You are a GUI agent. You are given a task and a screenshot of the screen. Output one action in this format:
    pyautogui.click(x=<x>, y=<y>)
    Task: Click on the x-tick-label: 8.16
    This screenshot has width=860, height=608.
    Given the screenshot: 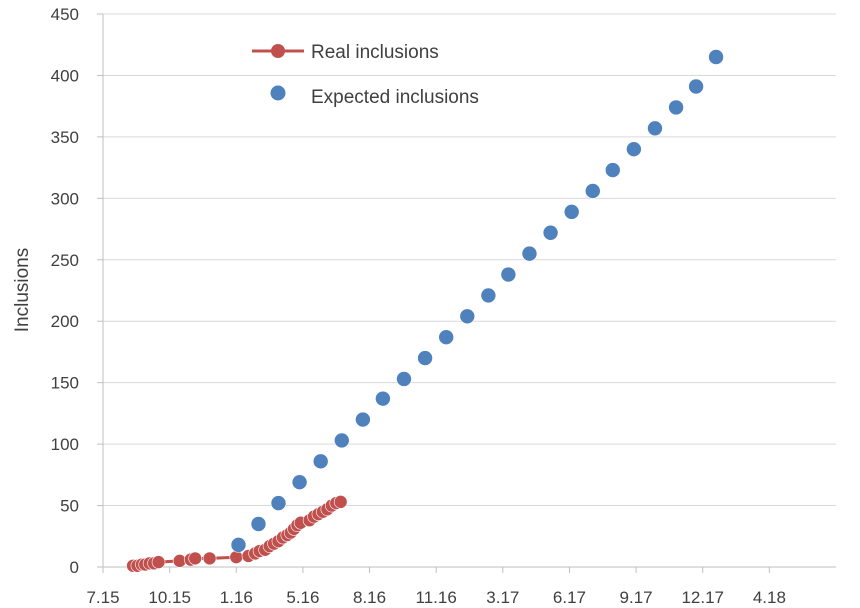 What is the action you would take?
    pyautogui.click(x=369, y=597)
    